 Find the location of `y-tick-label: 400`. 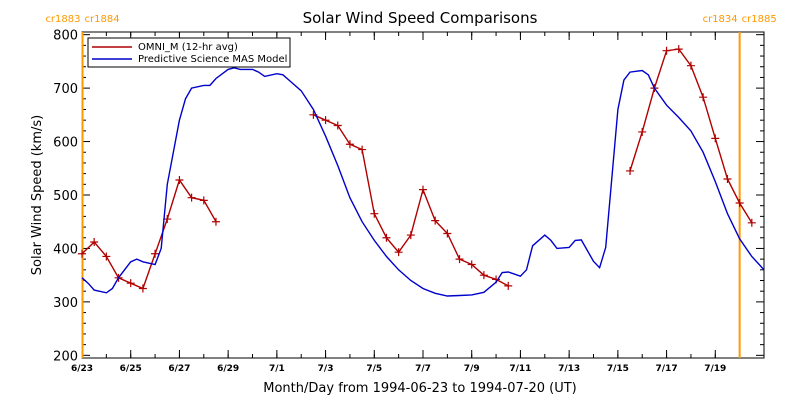

y-tick-label: 400 is located at coordinates (65, 249).